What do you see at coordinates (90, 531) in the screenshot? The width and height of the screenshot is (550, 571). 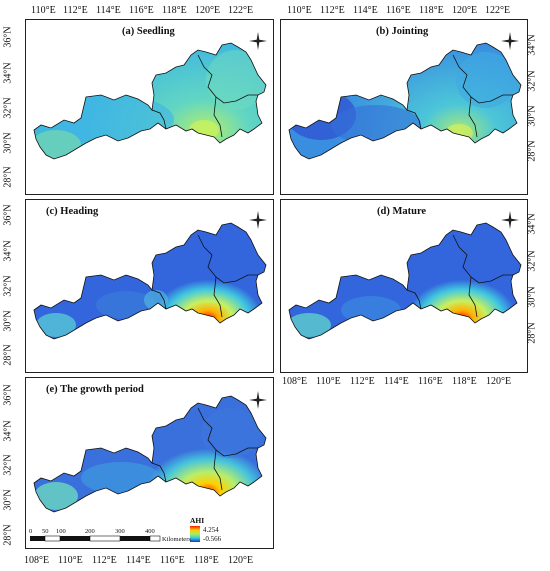 I see `scale-label-200: 200` at bounding box center [90, 531].